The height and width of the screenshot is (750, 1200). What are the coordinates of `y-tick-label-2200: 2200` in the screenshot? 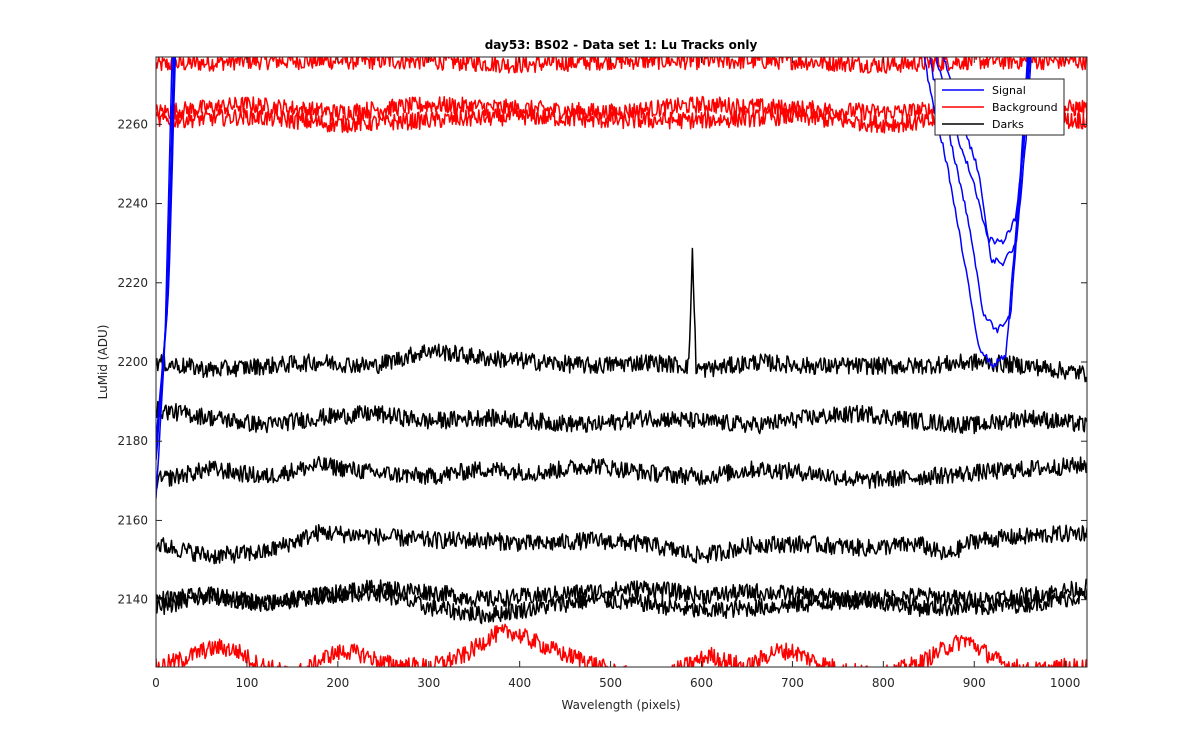 It's located at (132, 362).